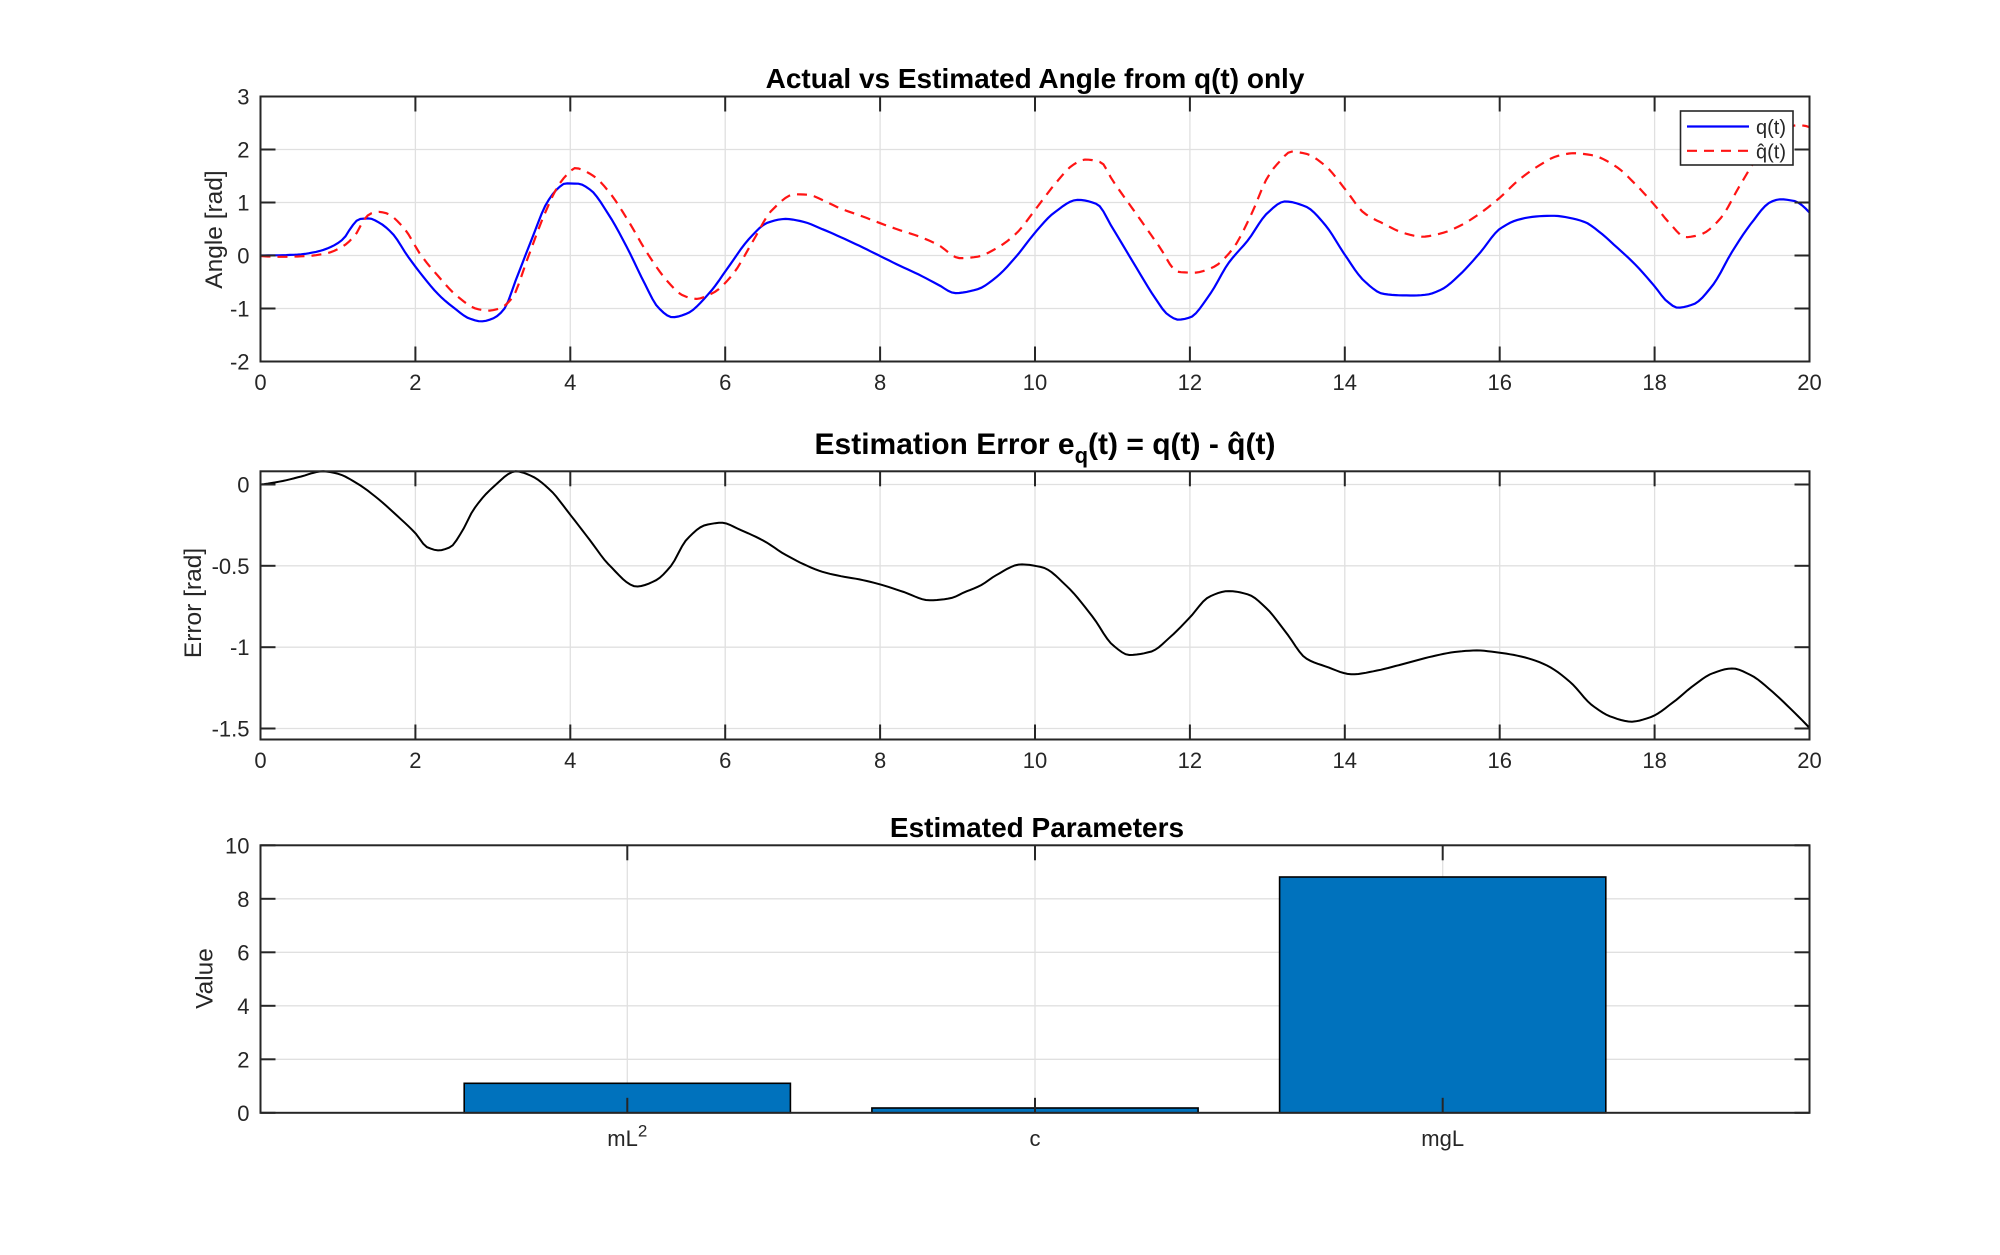 The image size is (2000, 1255). I want to click on svg-text:Actual vs Estimated Angle from: Actual vs Estimated Angle from q(t) only, so click(1035, 78).